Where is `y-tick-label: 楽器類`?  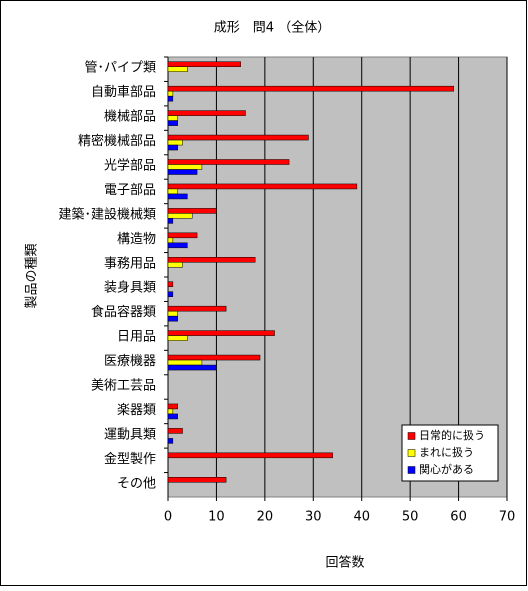 y-tick-label: 楽器類 is located at coordinates (136, 410).